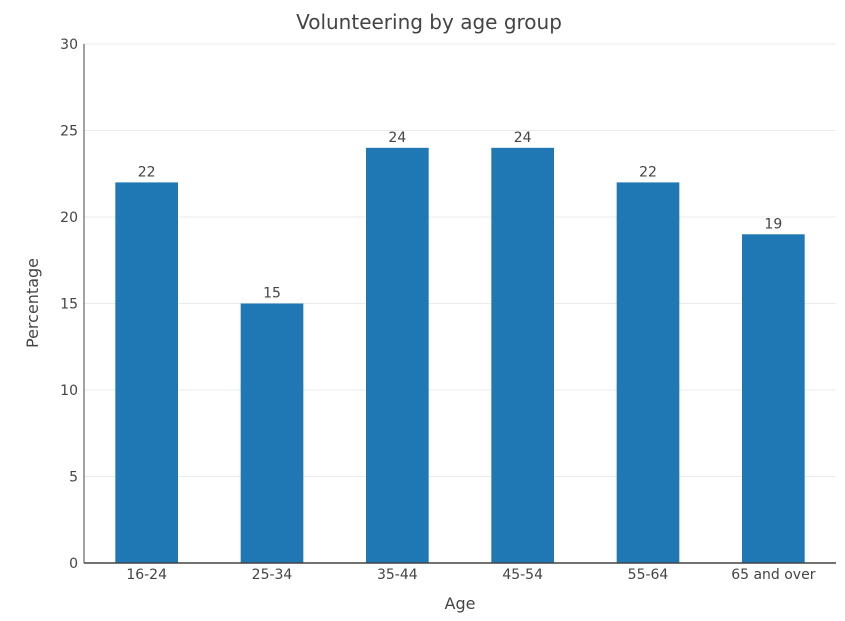  What do you see at coordinates (73, 564) in the screenshot?
I see `y-tick-label: 0` at bounding box center [73, 564].